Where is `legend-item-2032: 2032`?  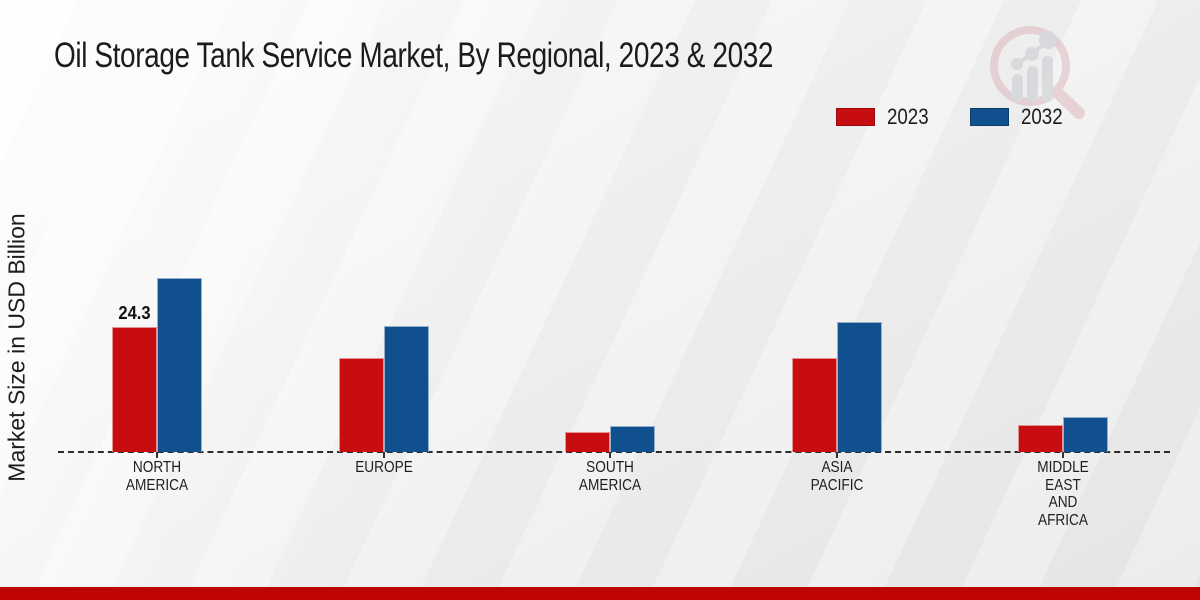 legend-item-2032: 2032 is located at coordinates (1019, 117).